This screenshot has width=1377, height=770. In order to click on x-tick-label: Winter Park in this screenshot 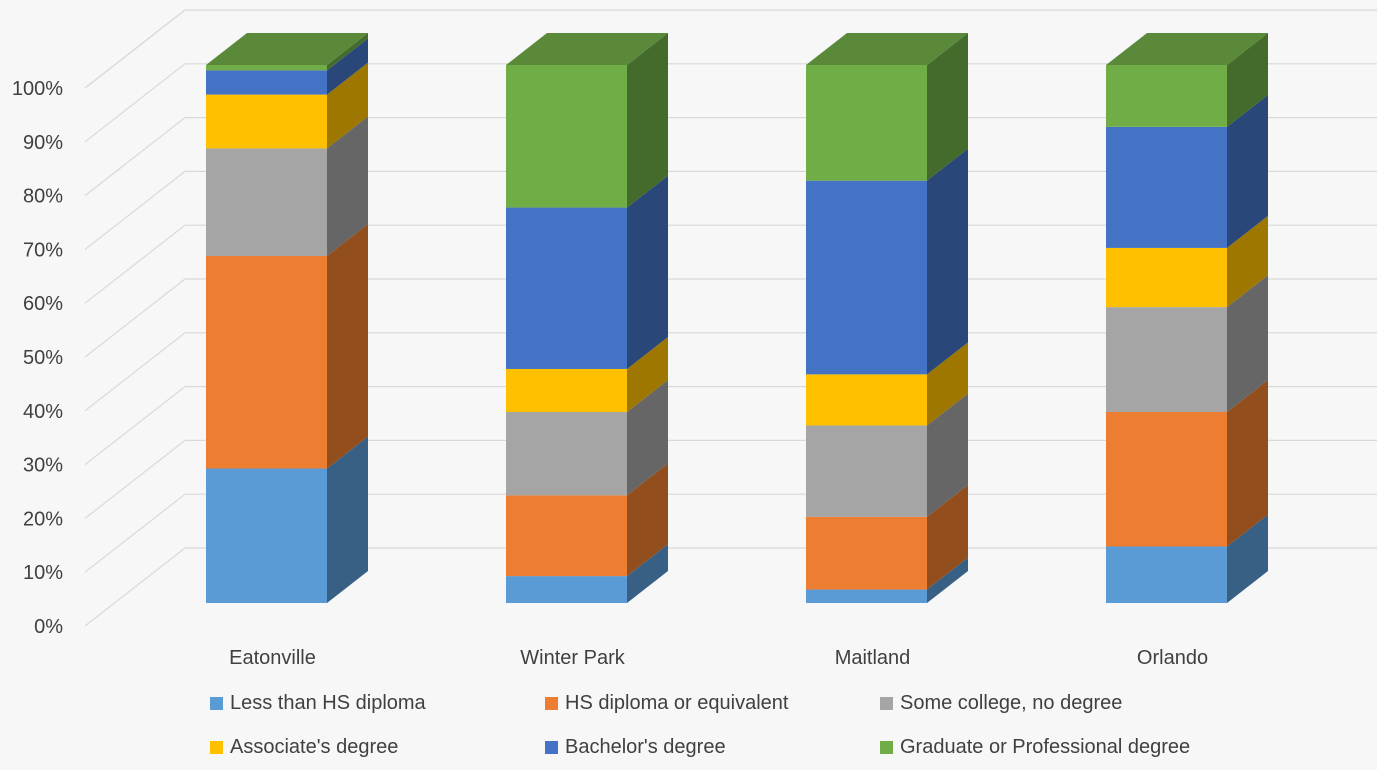, I will do `click(572, 658)`.